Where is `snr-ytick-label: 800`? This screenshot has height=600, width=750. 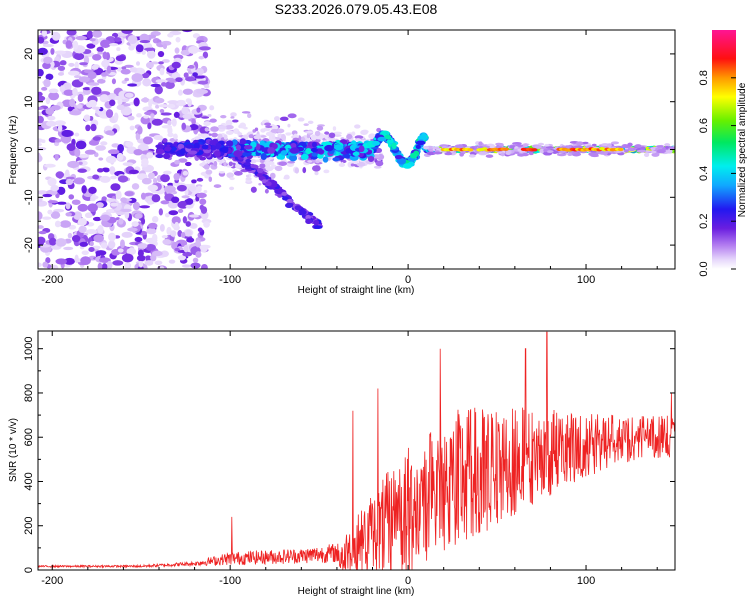 snr-ytick-label: 800 is located at coordinates (29, 393).